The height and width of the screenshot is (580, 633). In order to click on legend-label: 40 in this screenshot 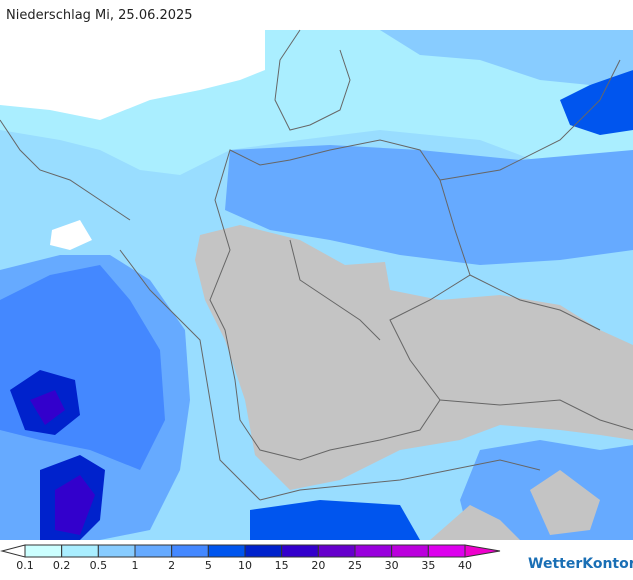, I will do `click(465, 565)`.